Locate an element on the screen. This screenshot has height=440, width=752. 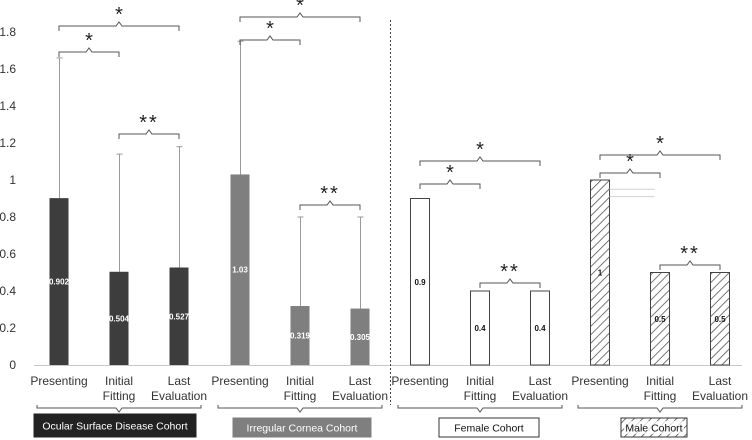
y-tick-label: 1.4 is located at coordinates (8, 106).